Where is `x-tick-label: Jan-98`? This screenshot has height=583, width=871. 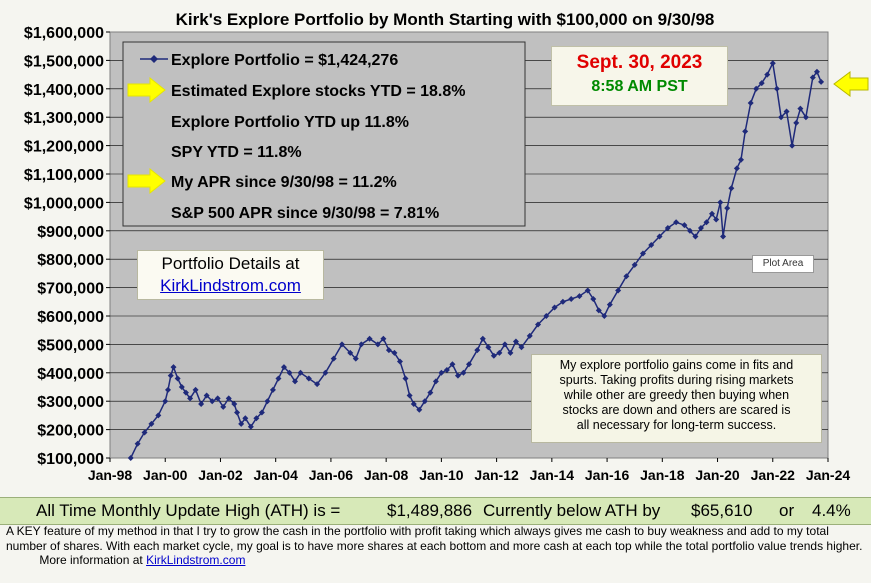
x-tick-label: Jan-98 is located at coordinates (110, 475).